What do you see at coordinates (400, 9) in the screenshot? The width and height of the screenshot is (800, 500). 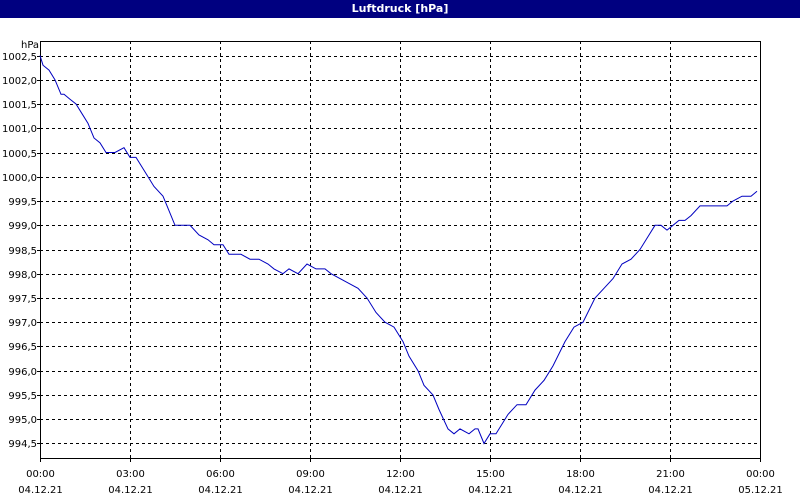 I see `window-title: Luftdruck [hPa]` at bounding box center [400, 9].